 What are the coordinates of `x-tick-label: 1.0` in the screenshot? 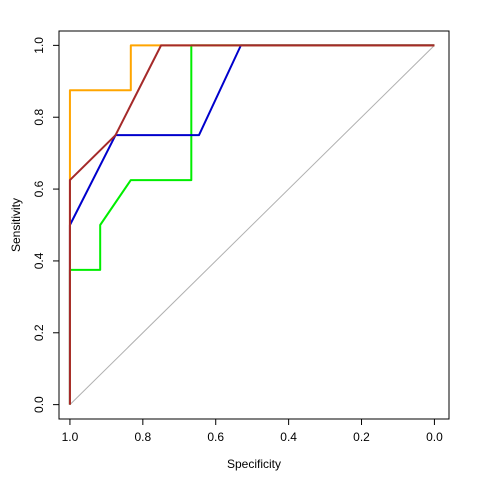 It's located at (70, 437).